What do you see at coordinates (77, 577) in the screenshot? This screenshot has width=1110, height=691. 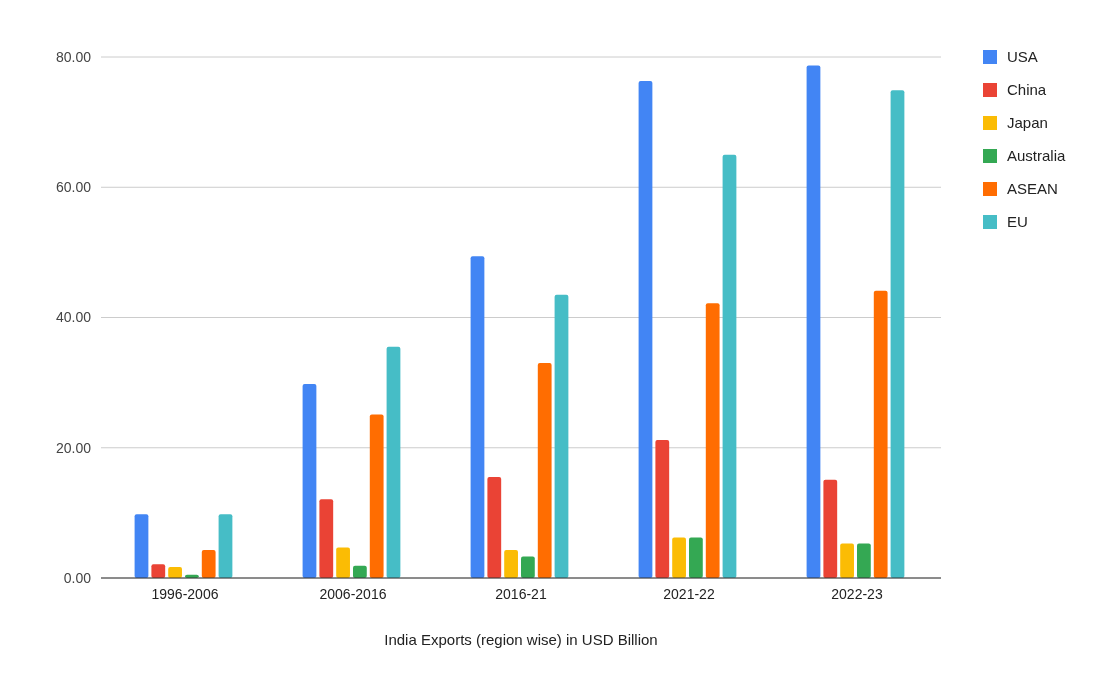 I see `y-tick-label: 0.00` at bounding box center [77, 577].